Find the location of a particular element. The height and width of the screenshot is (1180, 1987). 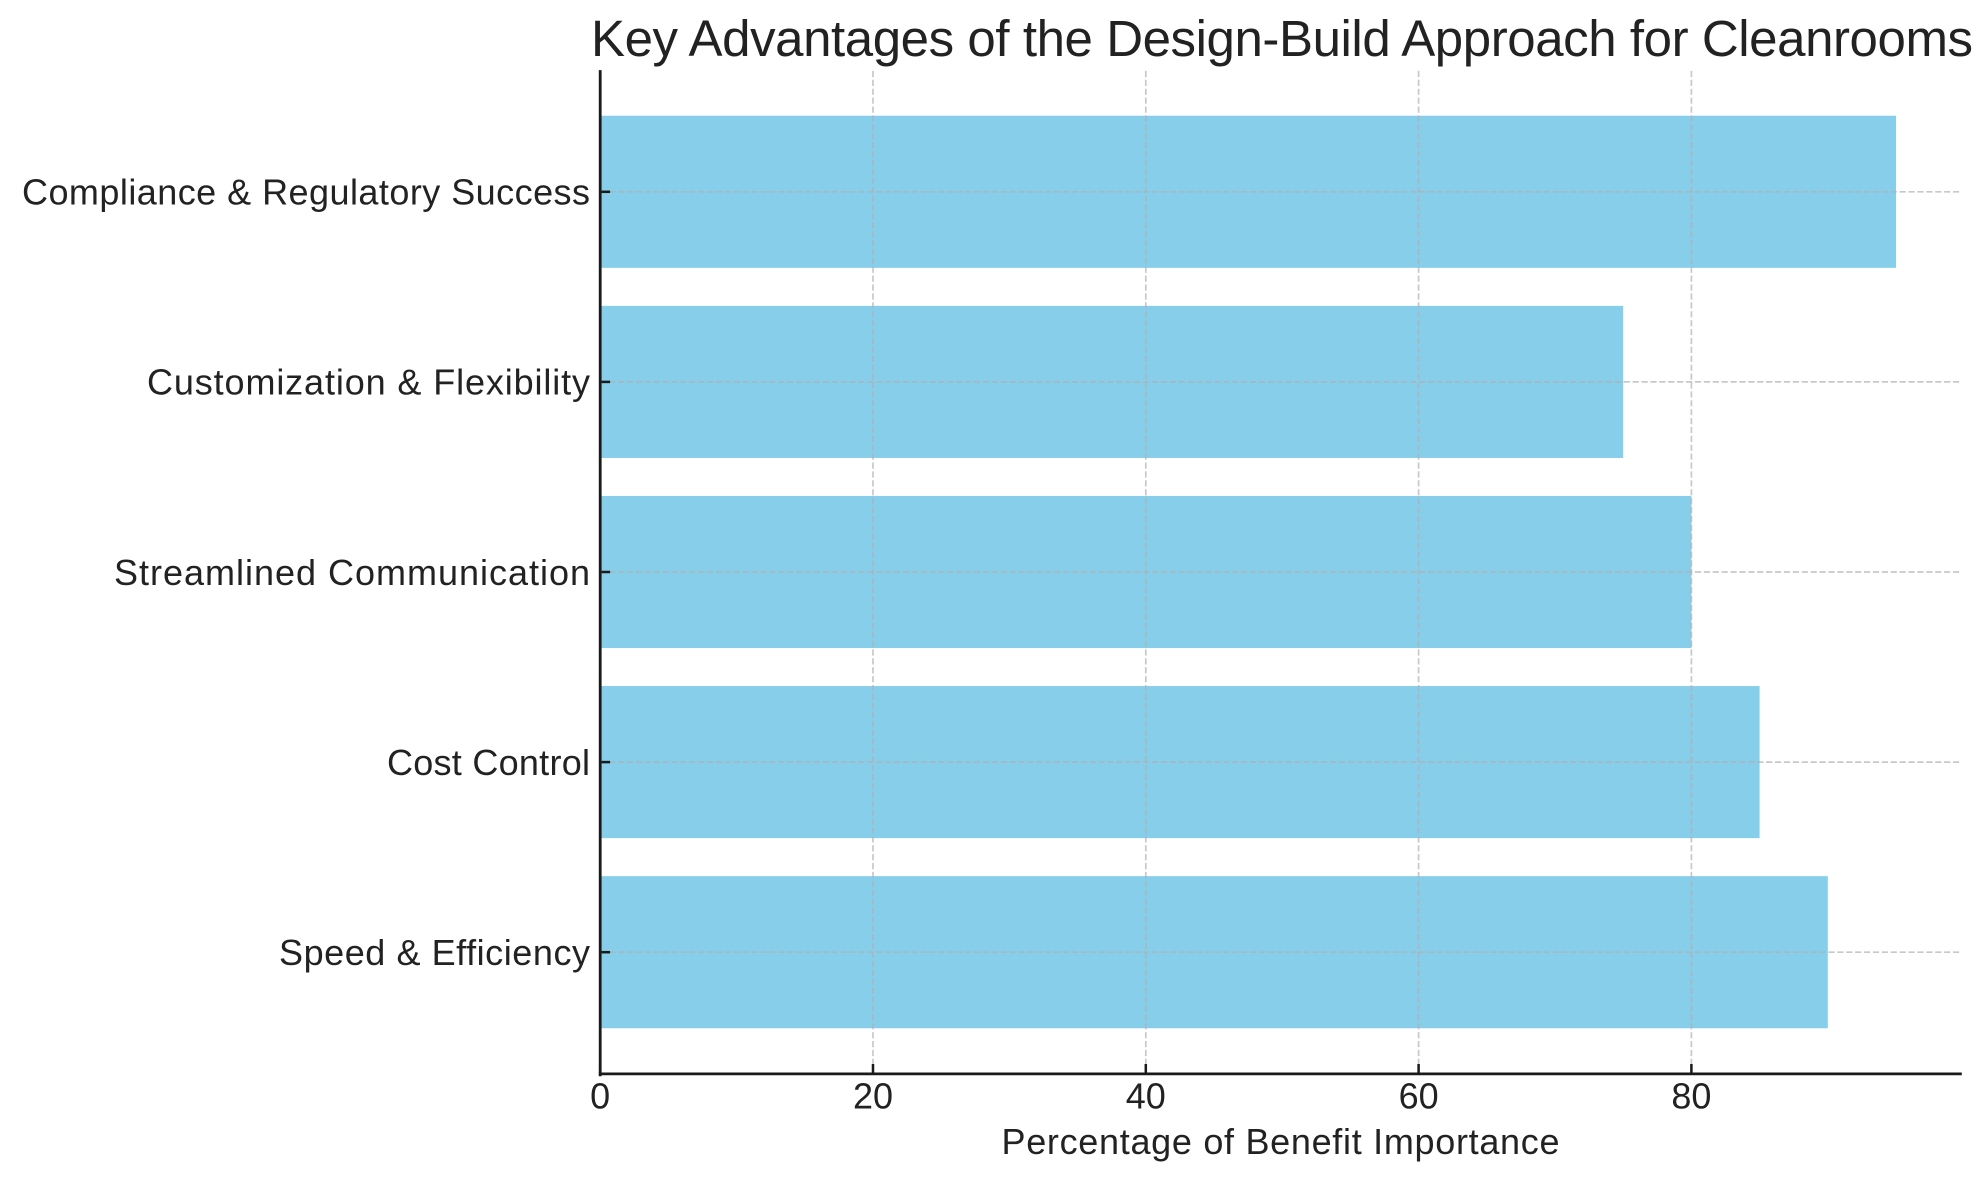

svg-text: 40 is located at coordinates (1146, 1096).